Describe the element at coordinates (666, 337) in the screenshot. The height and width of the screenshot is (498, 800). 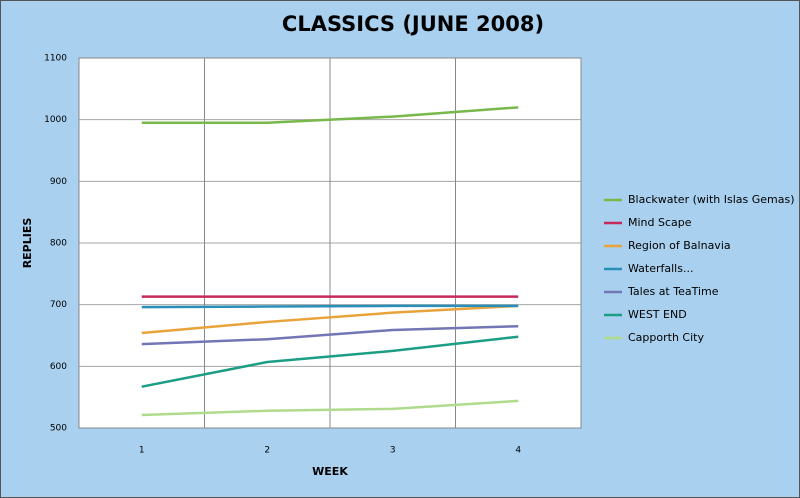
I see `legend-label: Capporth City` at that location.